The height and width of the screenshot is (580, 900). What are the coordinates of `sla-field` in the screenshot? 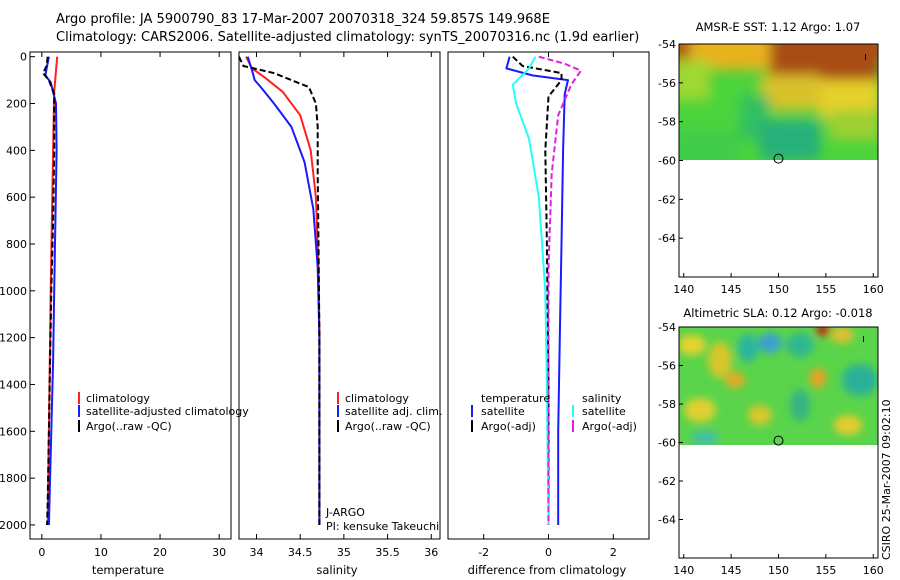 It's located at (778, 386).